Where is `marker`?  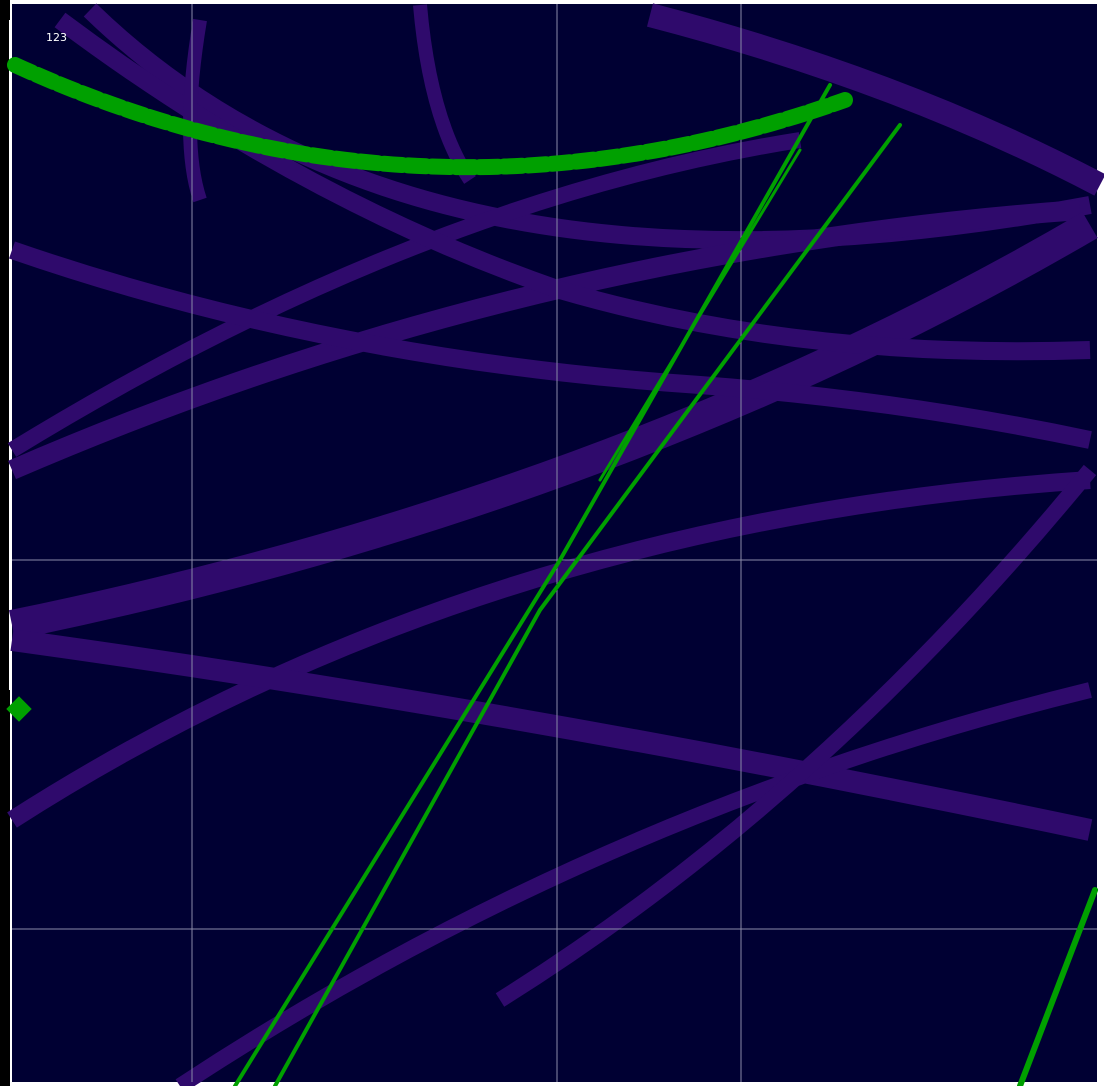
marker is located at coordinates (19, 709).